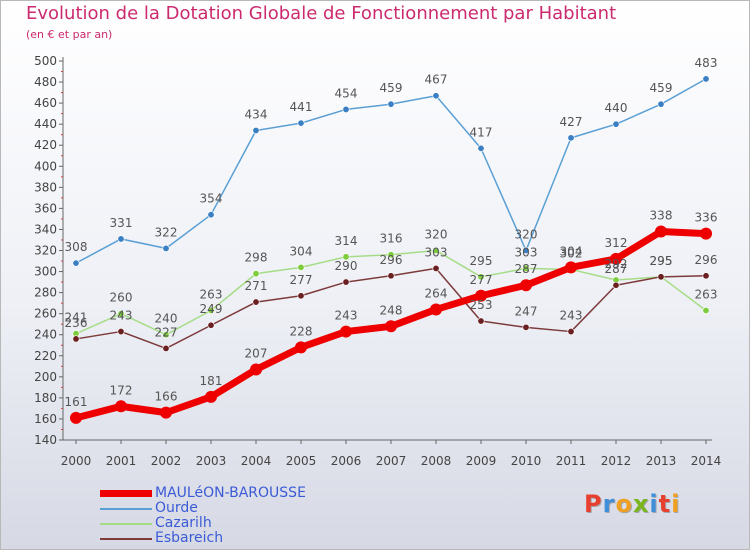  What do you see at coordinates (391, 310) in the screenshot?
I see `data-label: 248` at bounding box center [391, 310].